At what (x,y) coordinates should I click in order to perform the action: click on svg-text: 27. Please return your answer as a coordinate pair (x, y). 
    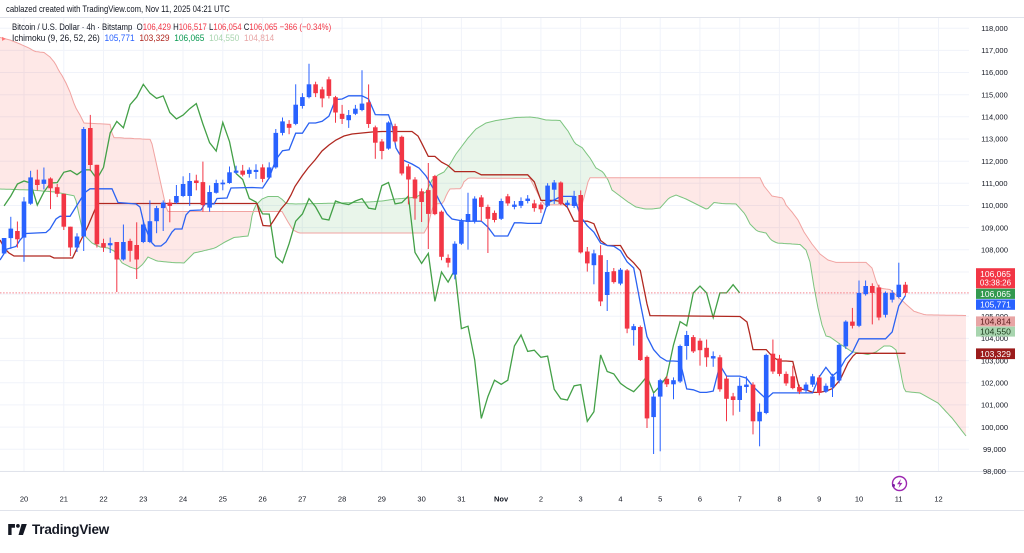
    Looking at the image, I should click on (302, 499).